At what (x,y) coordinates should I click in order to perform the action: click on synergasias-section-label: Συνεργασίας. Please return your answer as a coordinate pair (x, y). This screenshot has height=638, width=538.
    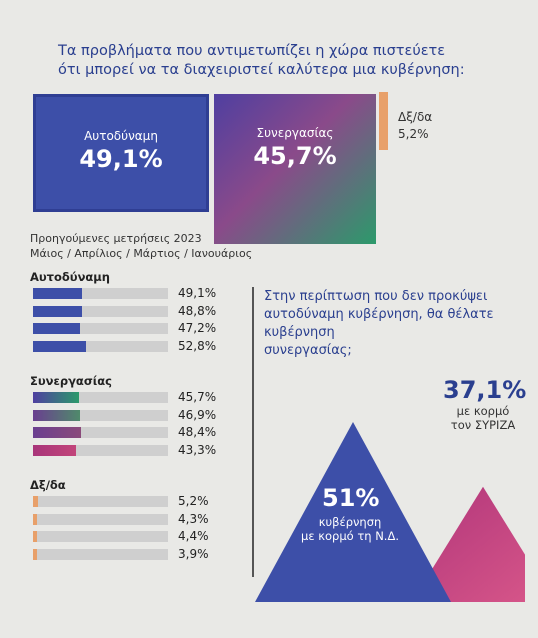
    Looking at the image, I should click on (71, 381).